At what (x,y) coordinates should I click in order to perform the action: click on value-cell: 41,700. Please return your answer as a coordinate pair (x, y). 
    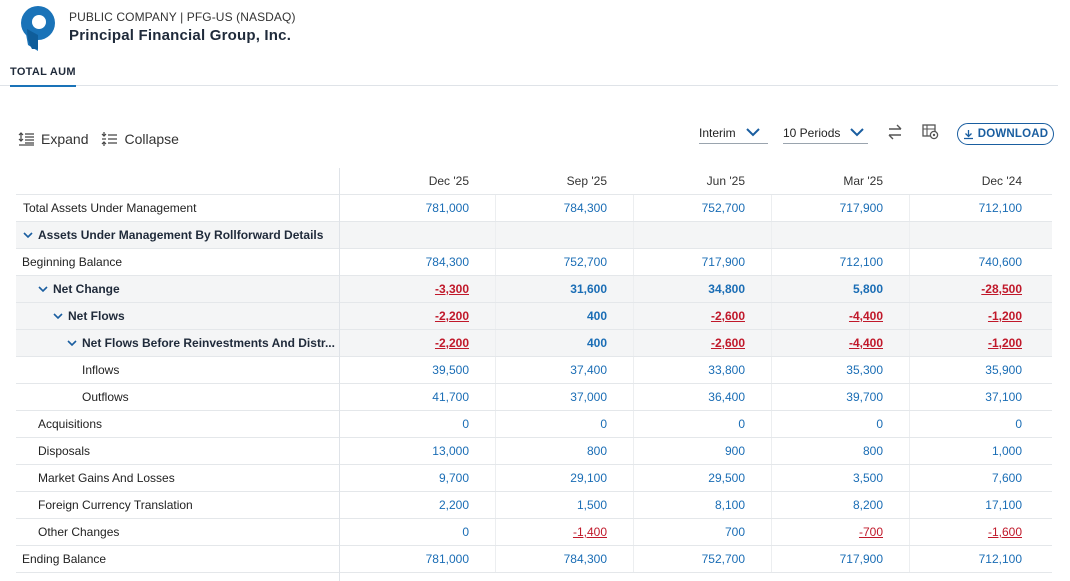
    Looking at the image, I should click on (450, 397).